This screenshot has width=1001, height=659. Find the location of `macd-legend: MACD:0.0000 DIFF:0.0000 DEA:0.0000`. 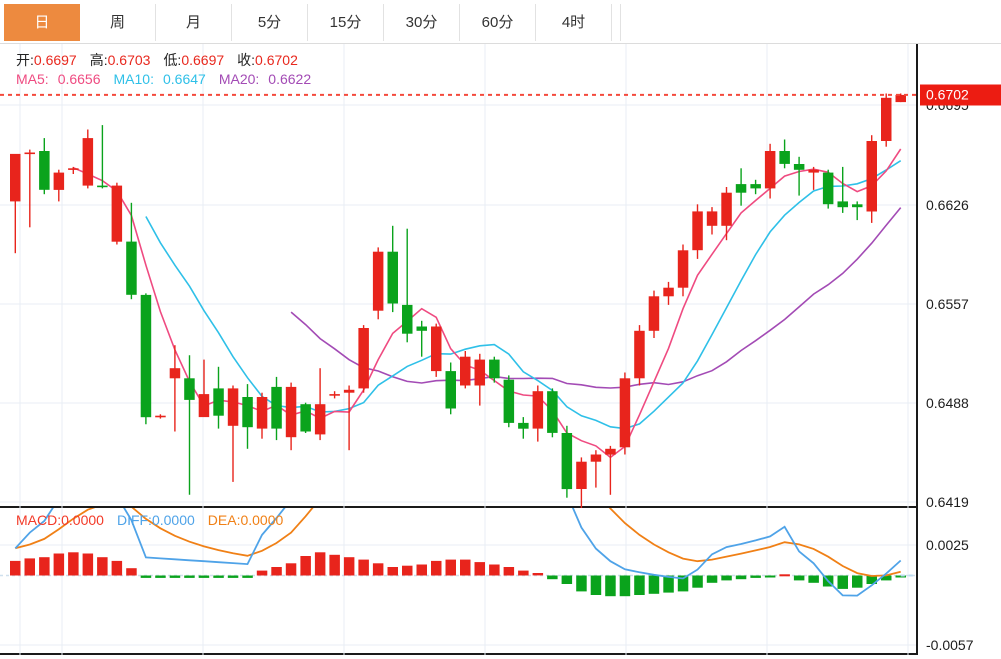

macd-legend: MACD:0.0000 DIFF:0.0000 DEA:0.0000 is located at coordinates (149, 520).